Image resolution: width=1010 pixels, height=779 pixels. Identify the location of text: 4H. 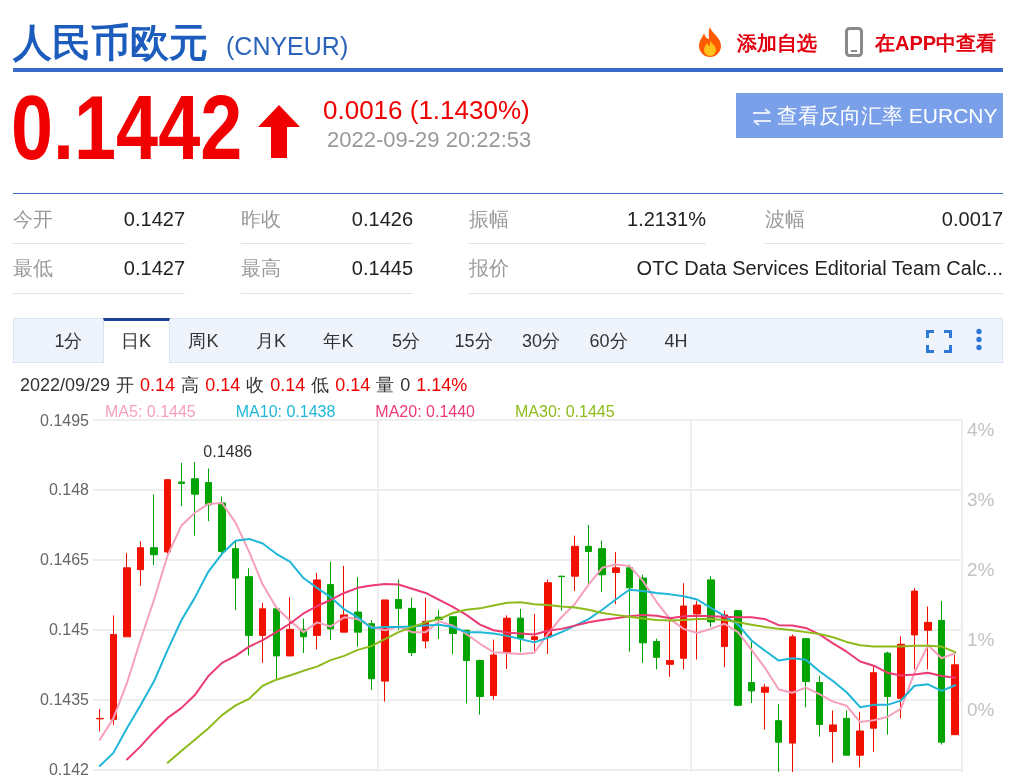
(676, 341).